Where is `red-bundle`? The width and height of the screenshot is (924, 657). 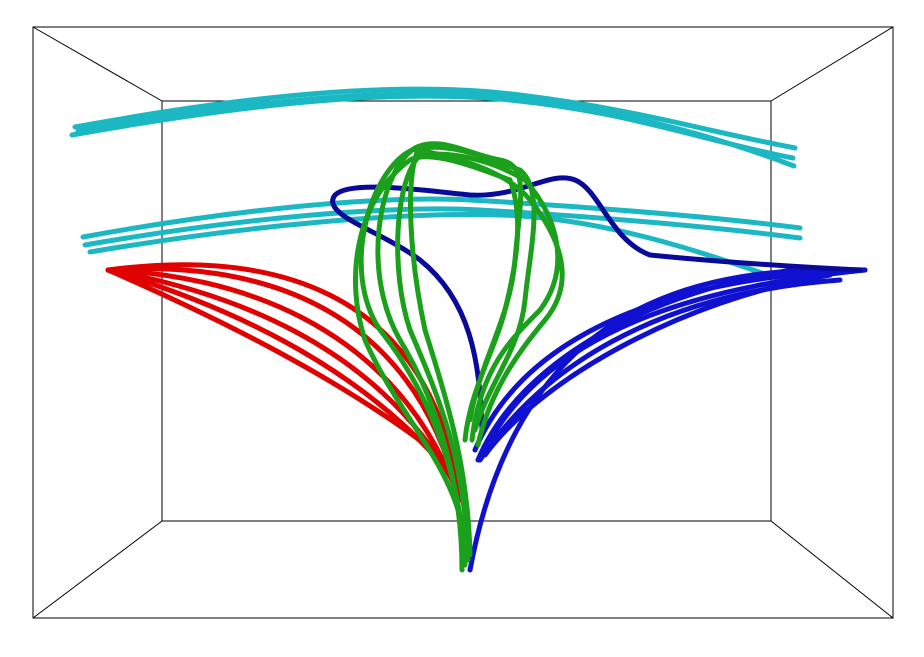 red-bundle is located at coordinates (284, 382).